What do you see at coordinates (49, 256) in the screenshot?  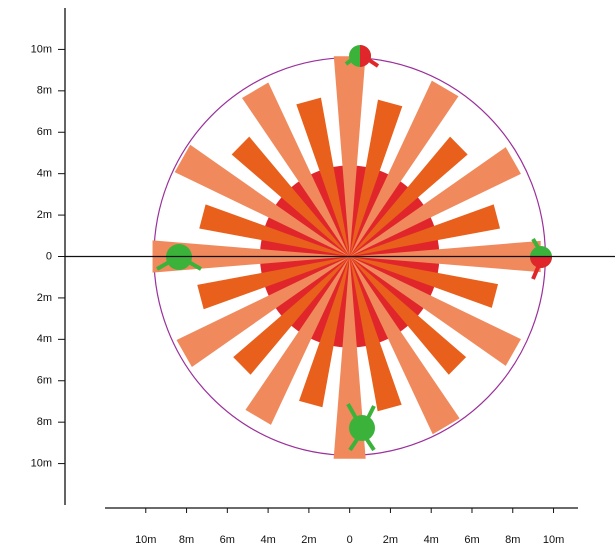 I see `y-tick-label: 0` at bounding box center [49, 256].